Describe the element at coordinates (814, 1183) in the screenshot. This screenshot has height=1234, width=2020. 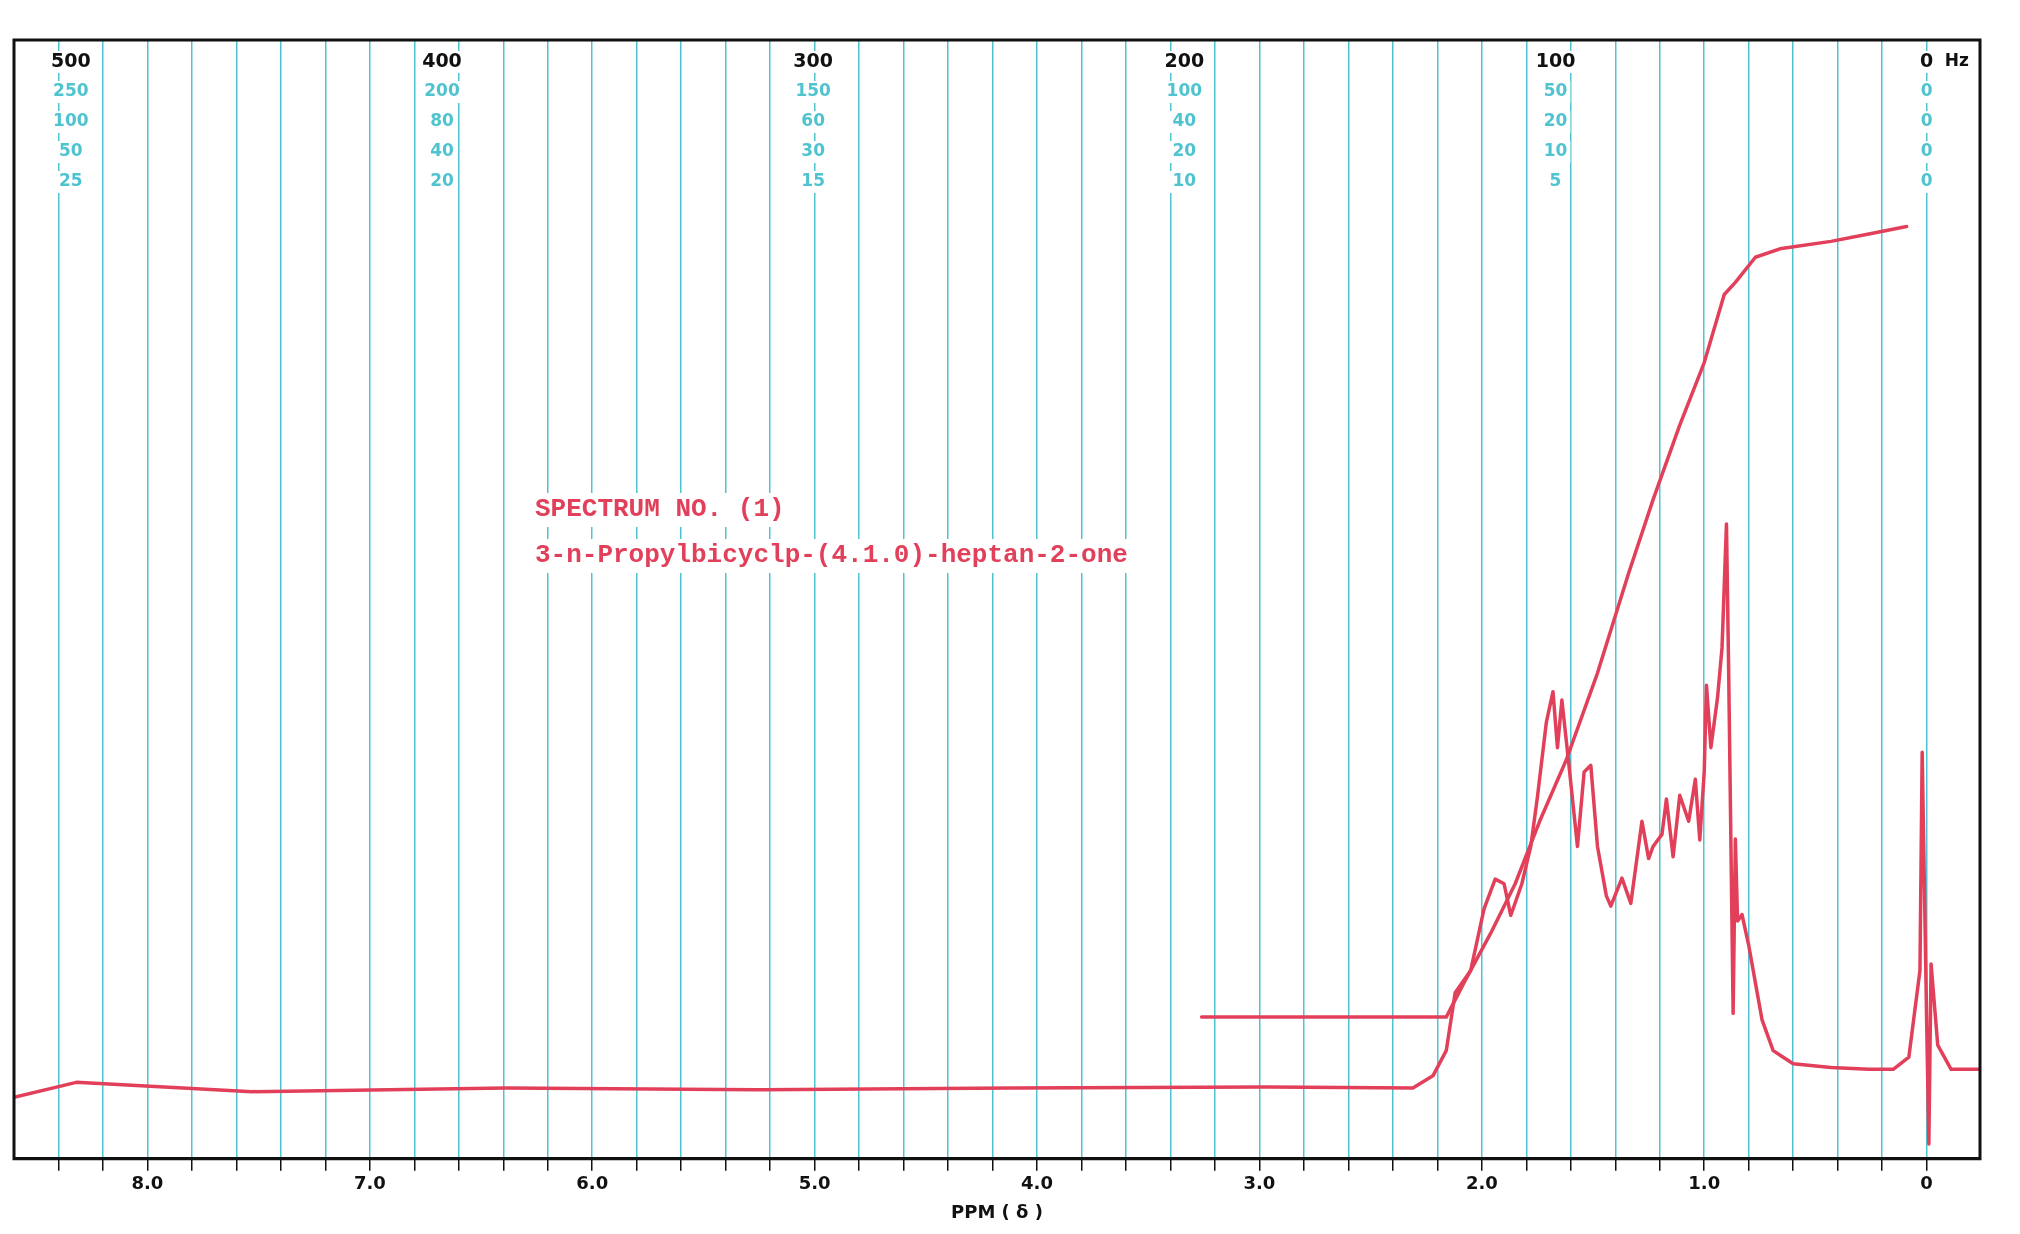
I see `x-tick-label: 5.0` at that location.